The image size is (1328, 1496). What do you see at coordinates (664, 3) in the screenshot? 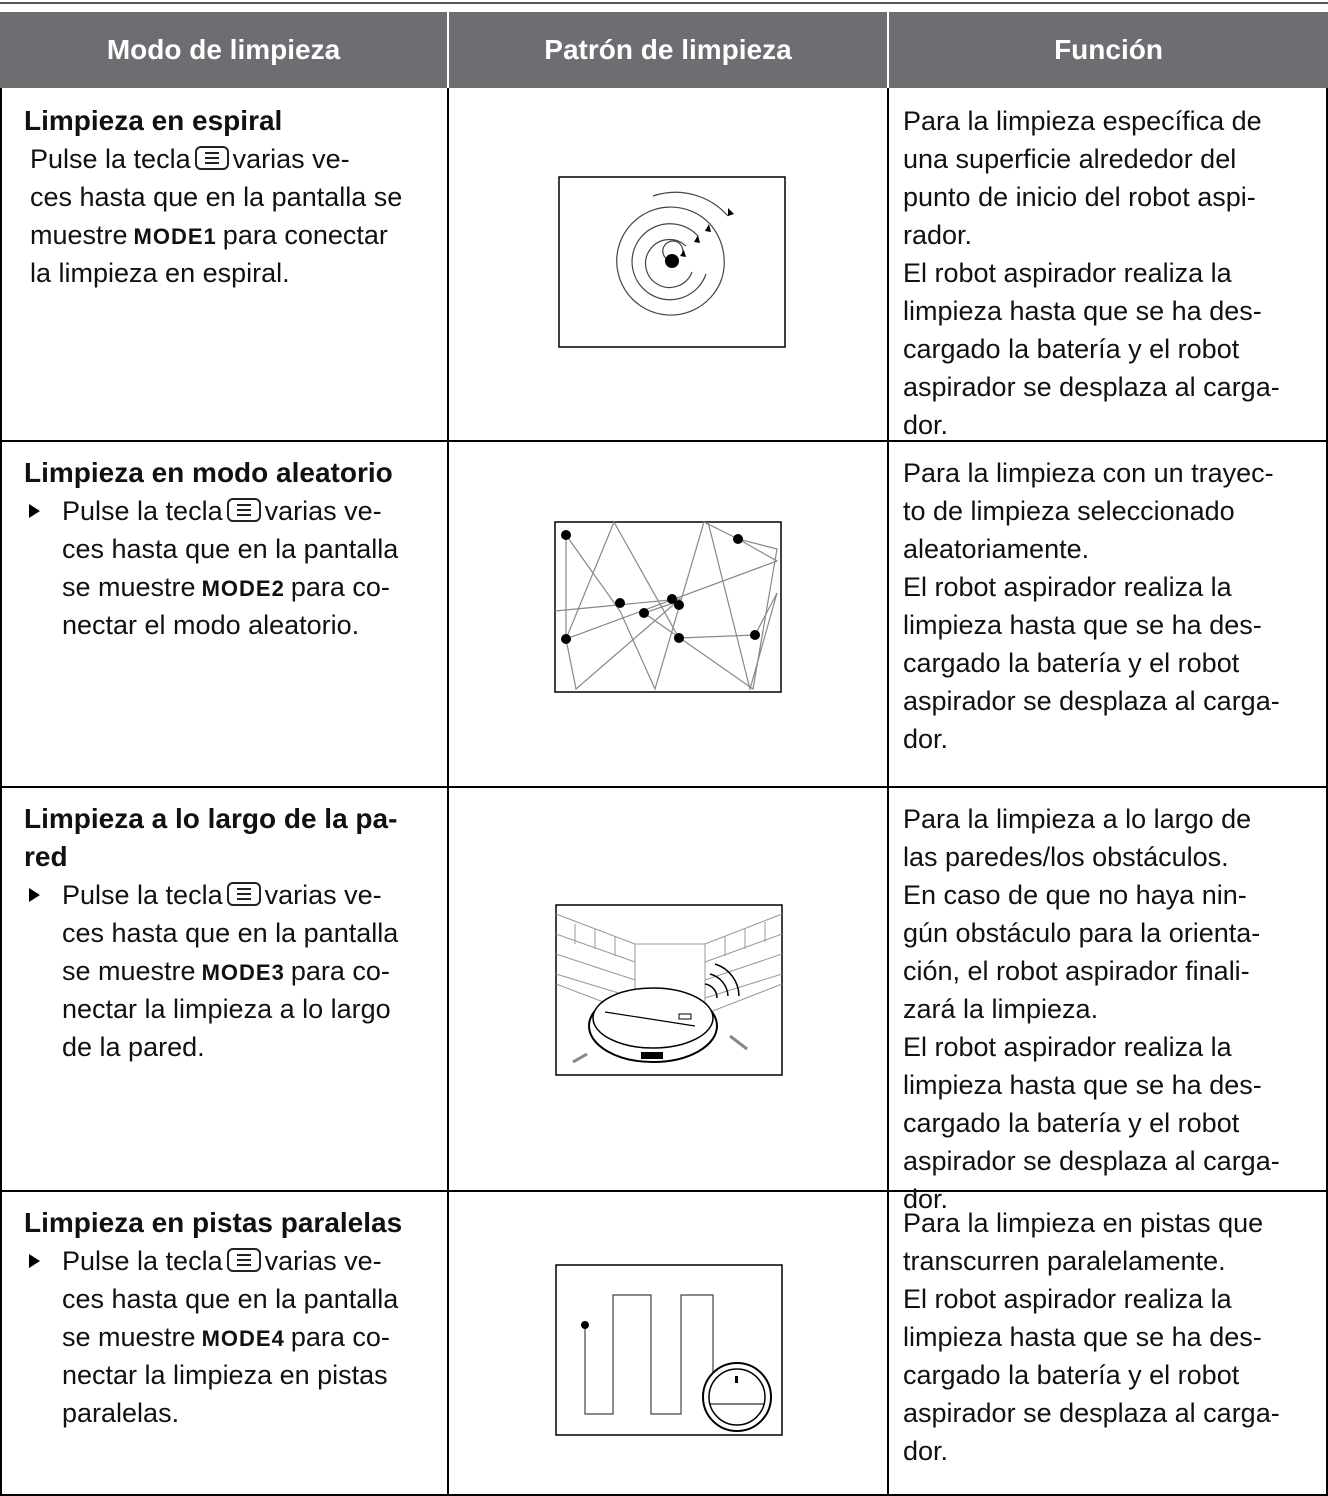
I see `top-rule` at bounding box center [664, 3].